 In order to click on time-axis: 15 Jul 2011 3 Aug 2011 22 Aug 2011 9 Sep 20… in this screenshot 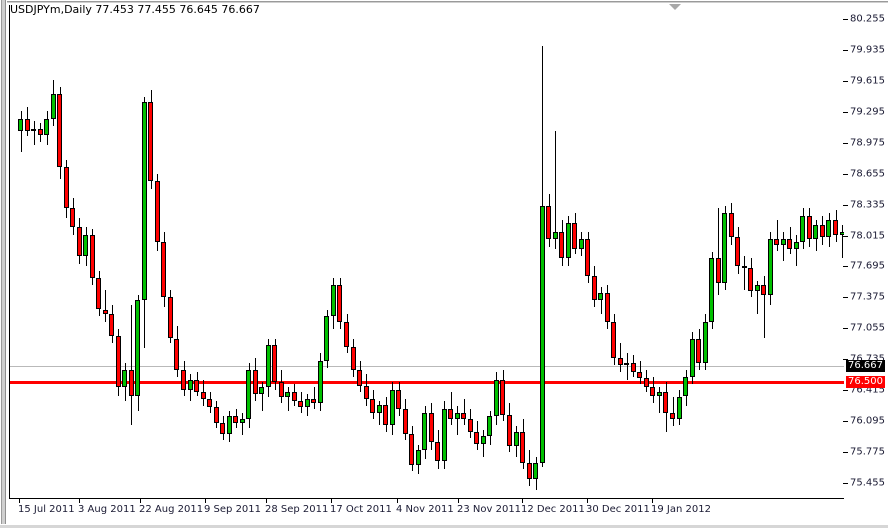, I will do `click(426, 514)`.